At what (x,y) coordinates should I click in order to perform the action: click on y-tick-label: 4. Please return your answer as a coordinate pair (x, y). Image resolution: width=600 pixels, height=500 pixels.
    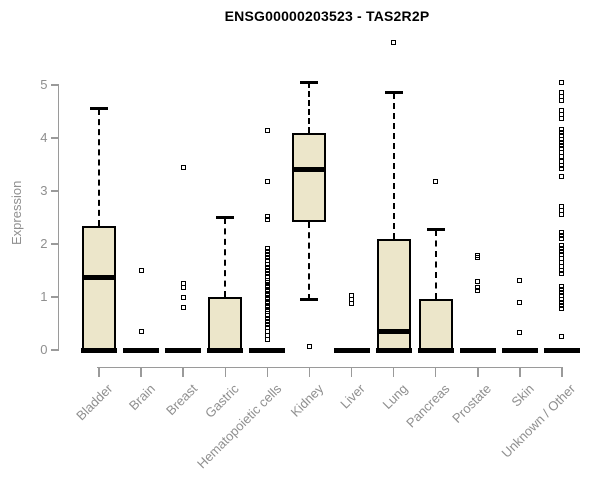
    Looking at the image, I should click on (44, 137).